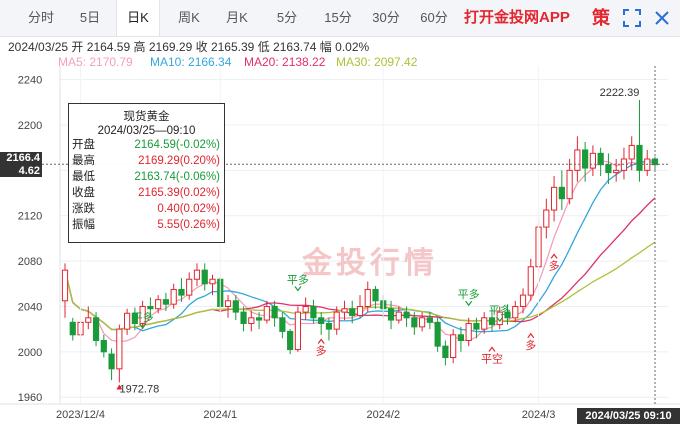 This screenshot has height=424, width=680. What do you see at coordinates (662, 18) in the screenshot?
I see `close-icon` at bounding box center [662, 18].